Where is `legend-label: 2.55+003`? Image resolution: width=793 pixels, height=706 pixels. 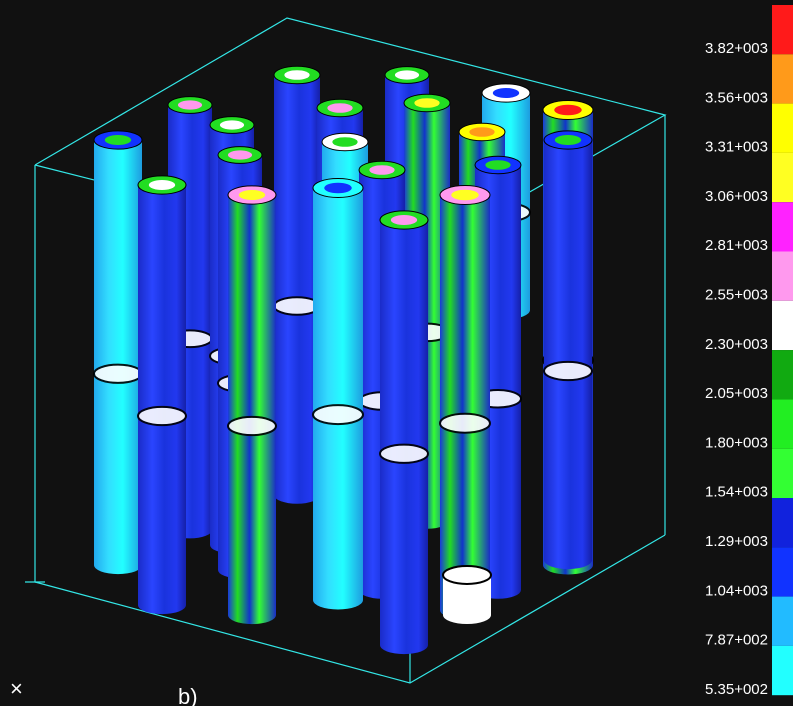 legend-label: 2.55+003 is located at coordinates (736, 294).